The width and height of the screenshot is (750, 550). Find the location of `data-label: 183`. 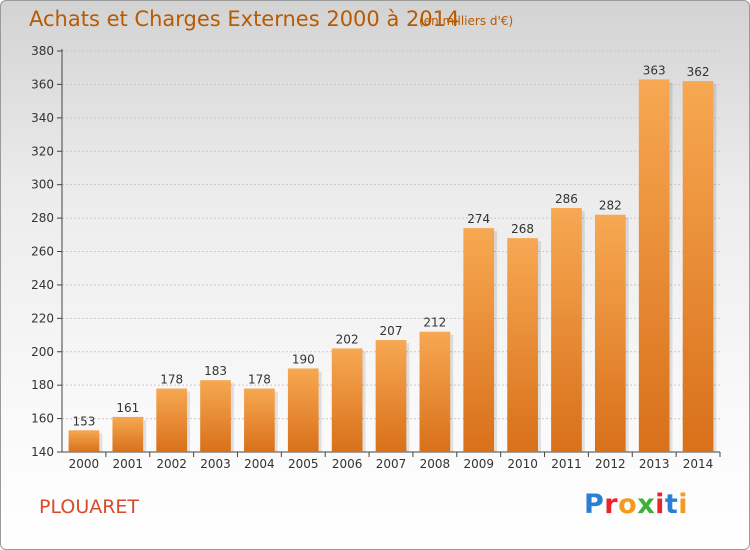

data-label: 183 is located at coordinates (215, 371).